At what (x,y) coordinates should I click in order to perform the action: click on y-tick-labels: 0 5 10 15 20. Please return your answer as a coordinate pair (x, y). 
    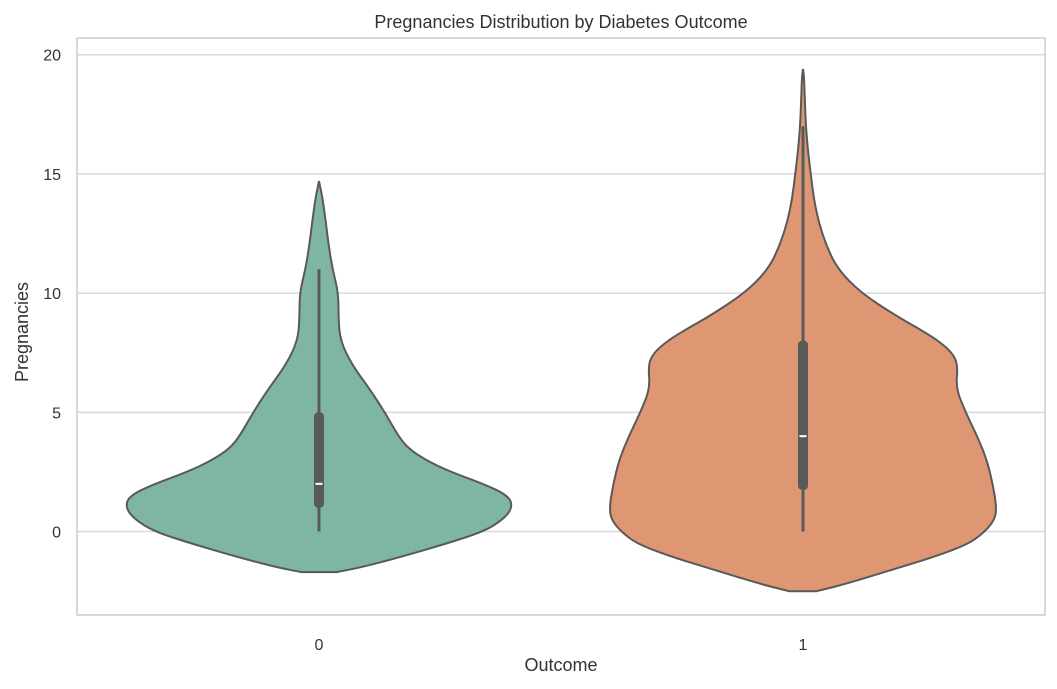
    Looking at the image, I should click on (52, 295).